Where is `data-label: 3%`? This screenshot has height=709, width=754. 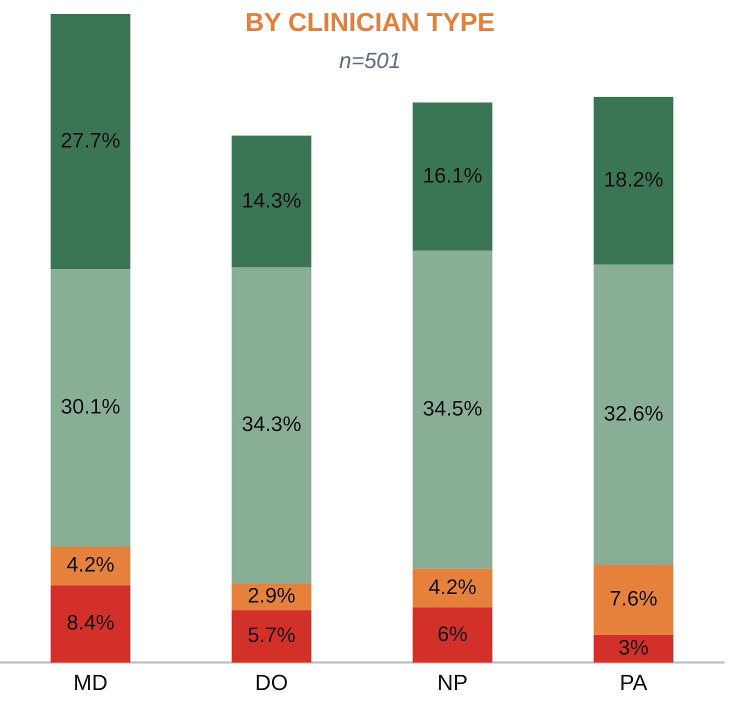 data-label: 3% is located at coordinates (633, 648).